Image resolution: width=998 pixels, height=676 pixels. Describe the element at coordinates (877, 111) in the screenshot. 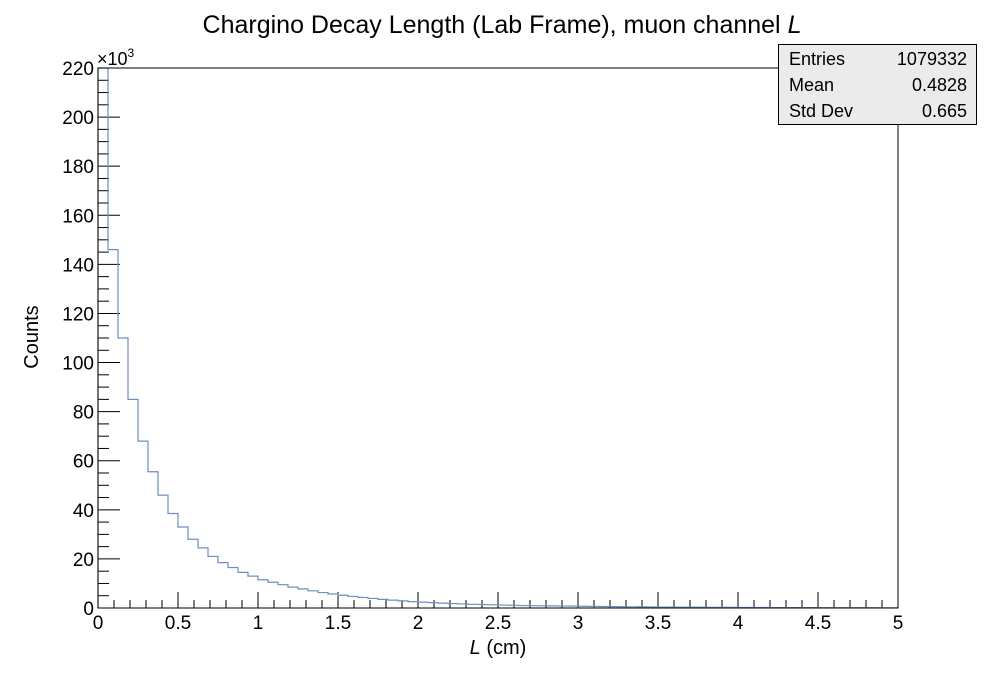

I see `stats-row-stddev: Std Dev 0.665` at that location.